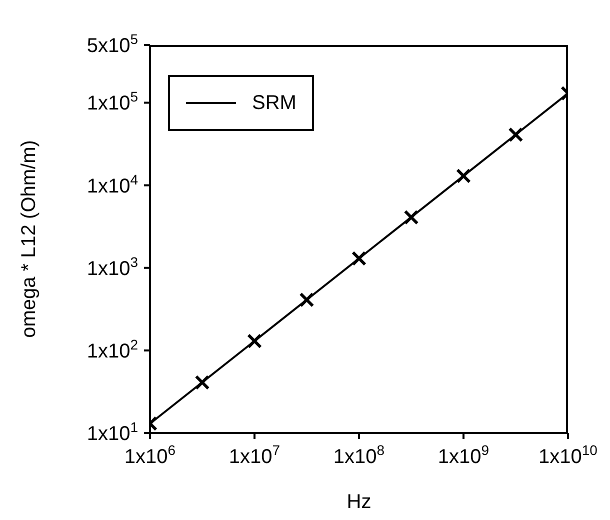 The height and width of the screenshot is (520, 610). I want to click on y-axis-title: omega * L12 (Ohm/m), so click(29, 239).